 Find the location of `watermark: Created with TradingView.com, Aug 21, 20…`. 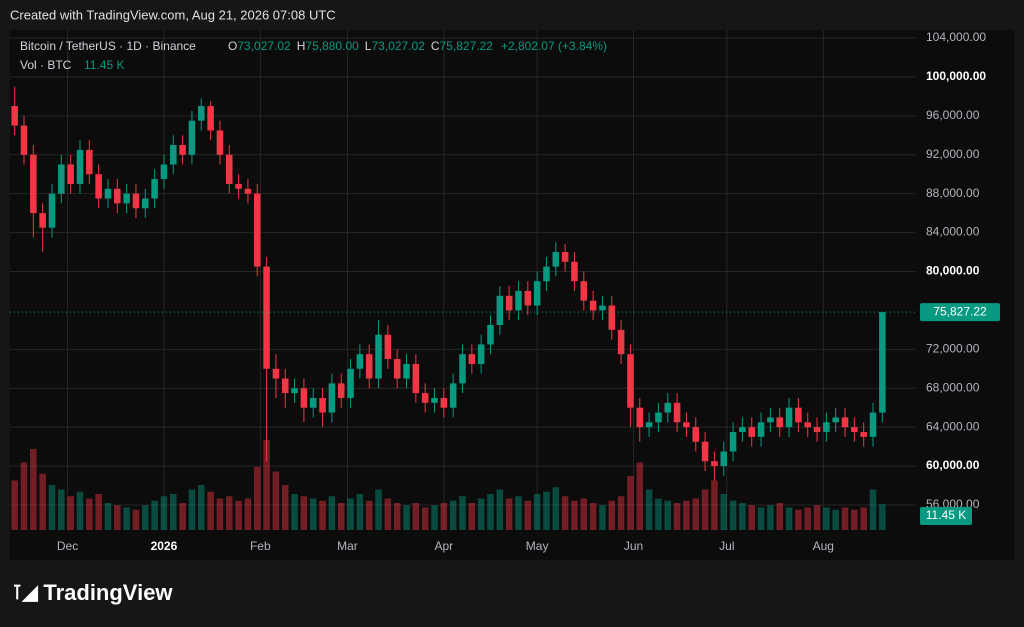

watermark: Created with TradingView.com, Aug 21, 20… is located at coordinates (173, 14).